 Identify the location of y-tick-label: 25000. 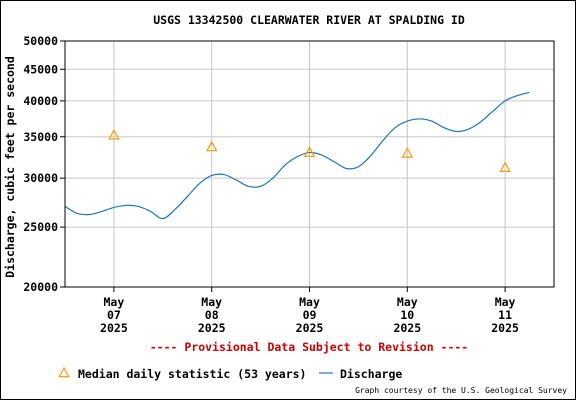
(40, 227).